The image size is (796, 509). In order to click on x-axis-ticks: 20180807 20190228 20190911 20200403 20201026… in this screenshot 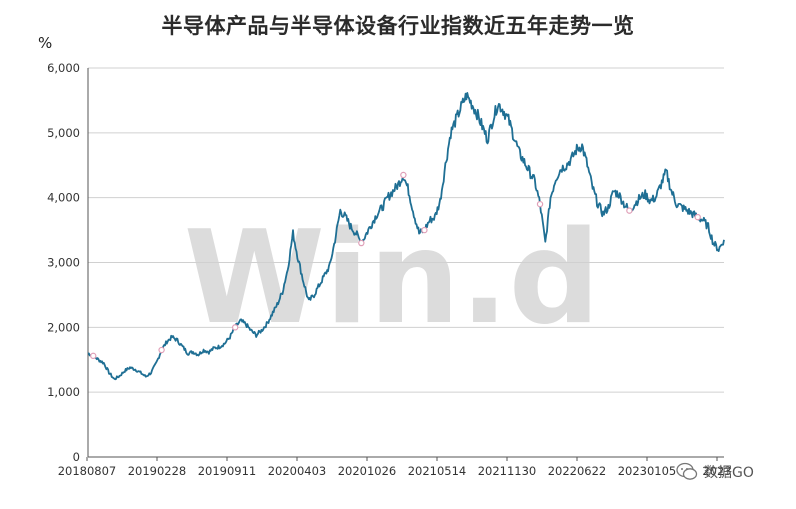, I will do `click(395, 467)`.